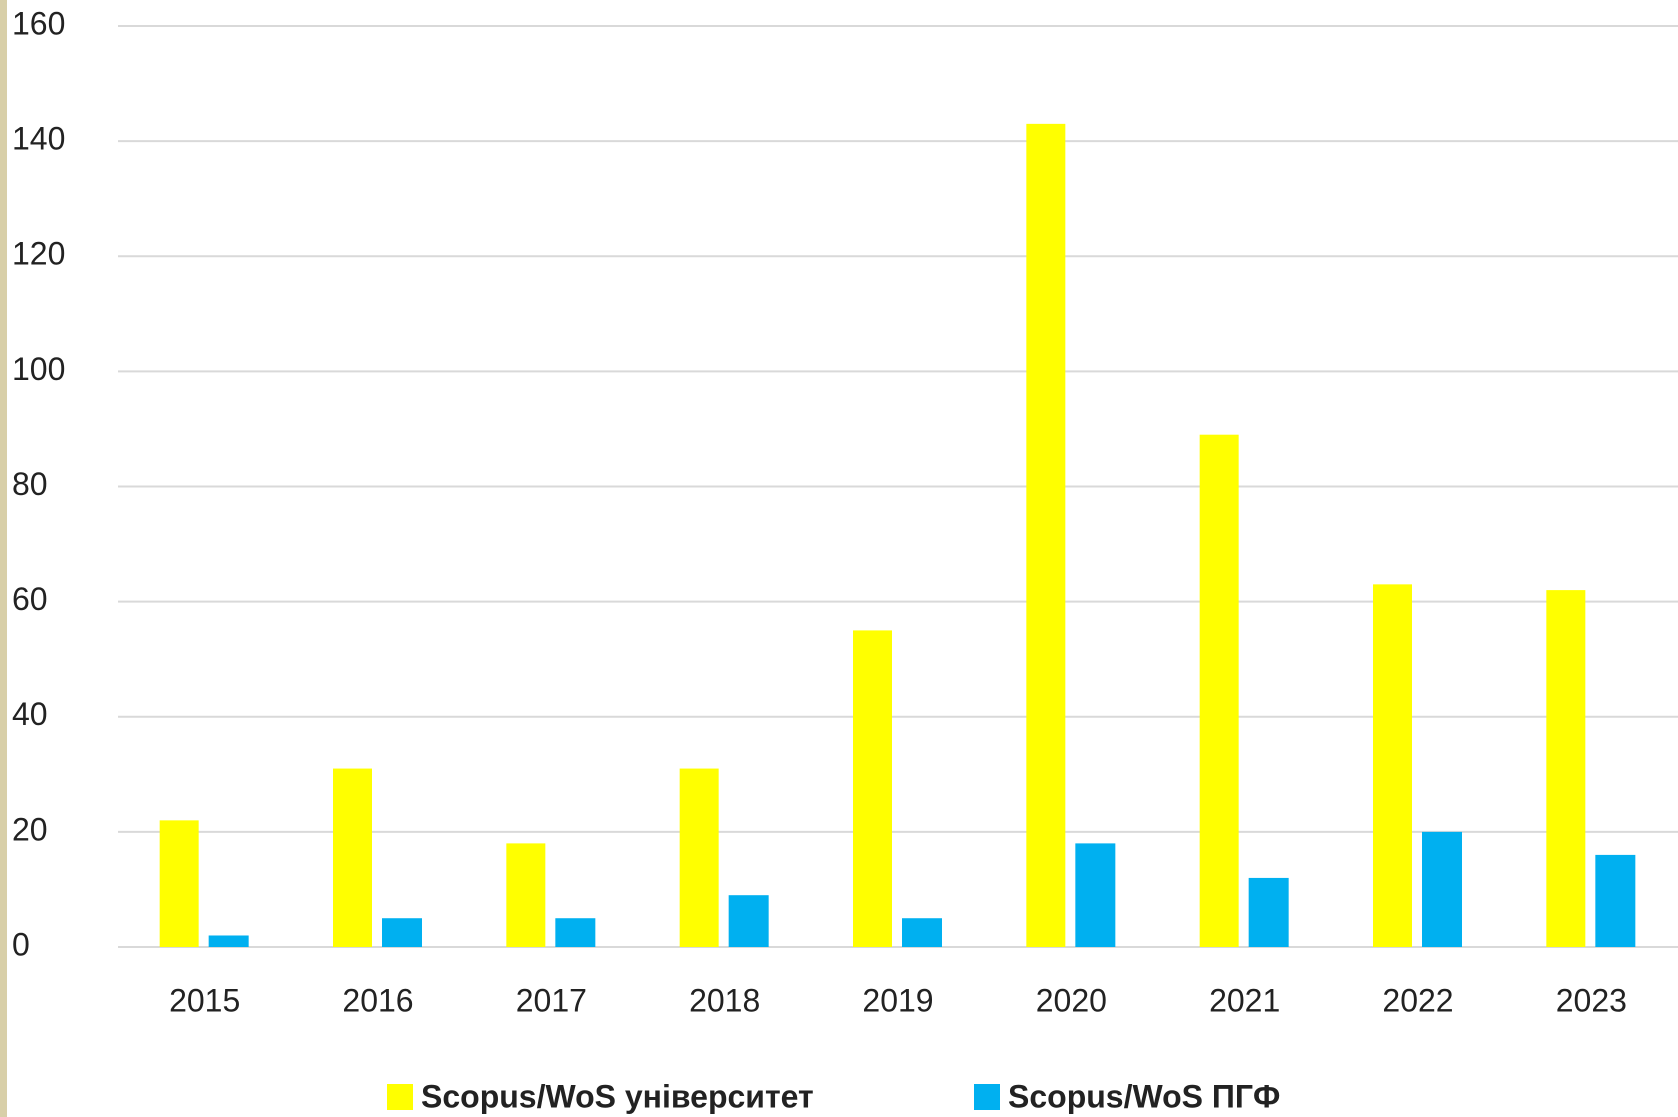  I want to click on y-tick-label: 120, so click(38, 254).